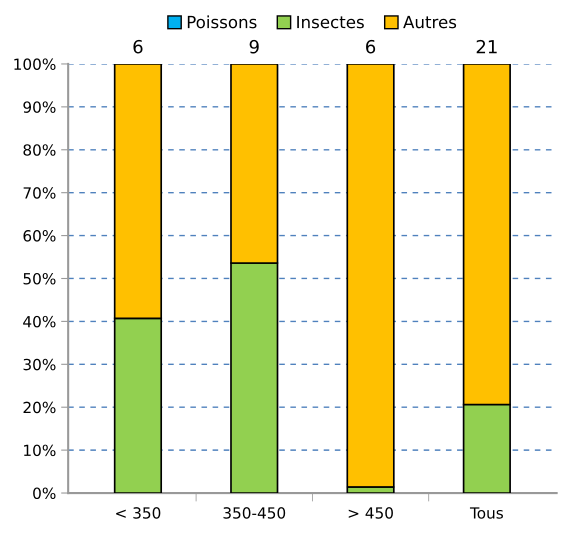  What do you see at coordinates (254, 513) in the screenshot?
I see `x-tick-label: 350-450` at bounding box center [254, 513].